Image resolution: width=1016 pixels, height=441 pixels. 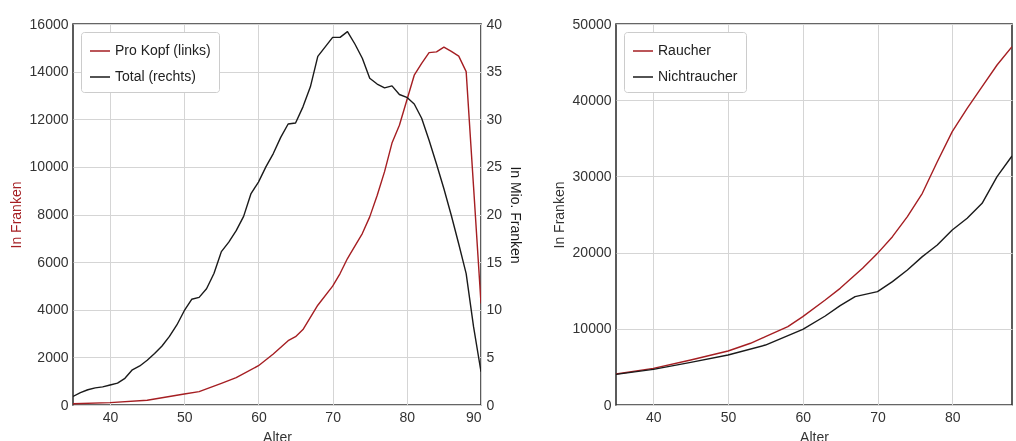 What do you see at coordinates (49, 118) in the screenshot?
I see `y-tick-label: 12000` at bounding box center [49, 118].